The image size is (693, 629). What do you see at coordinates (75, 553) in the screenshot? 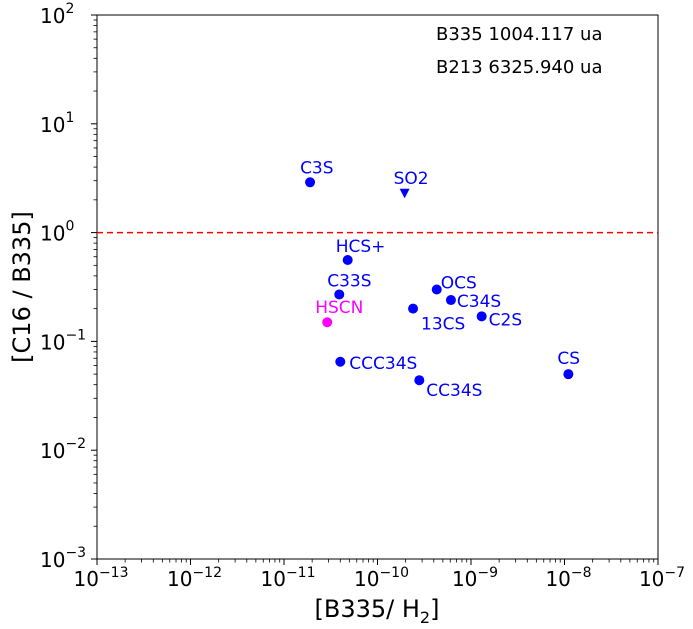
I see `y-tick-label-exponent: −3` at bounding box center [75, 553].